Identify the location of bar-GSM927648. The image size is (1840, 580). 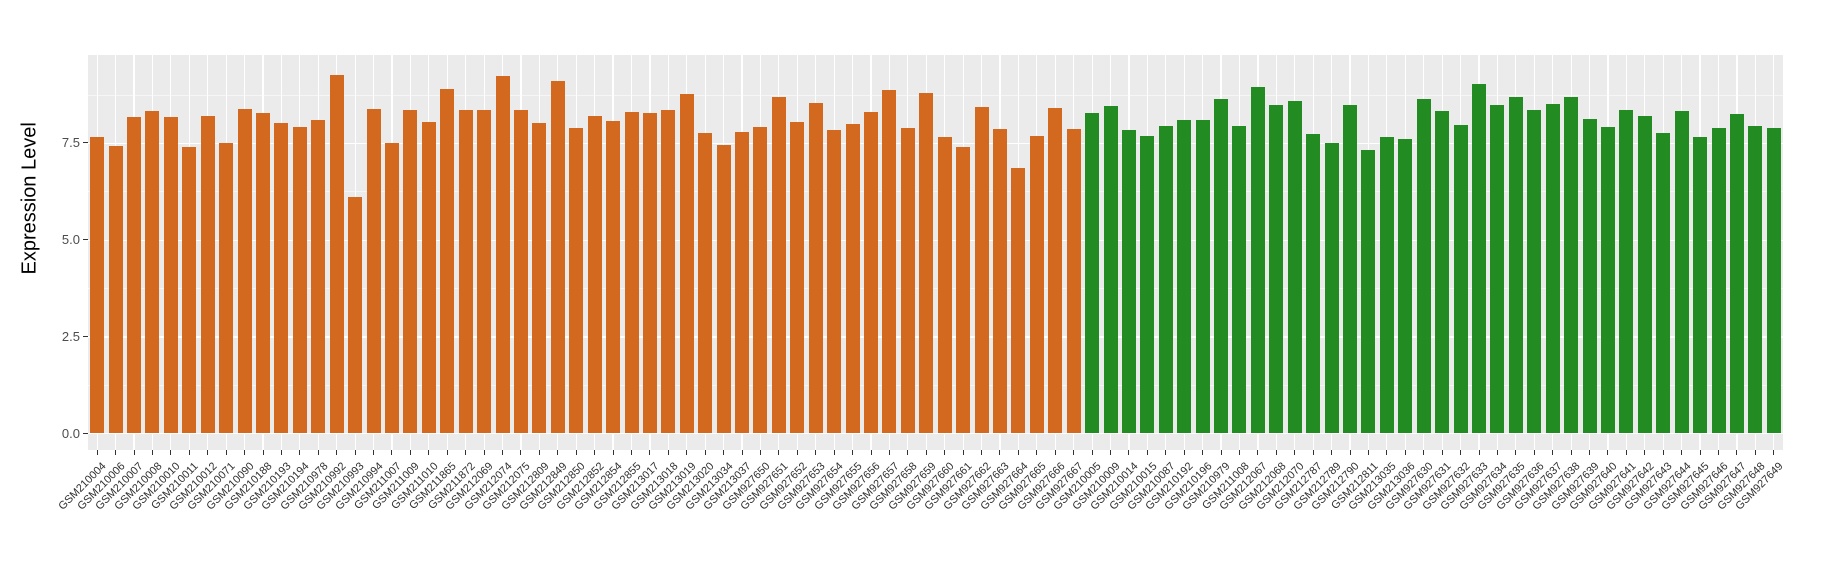
(1755, 279).